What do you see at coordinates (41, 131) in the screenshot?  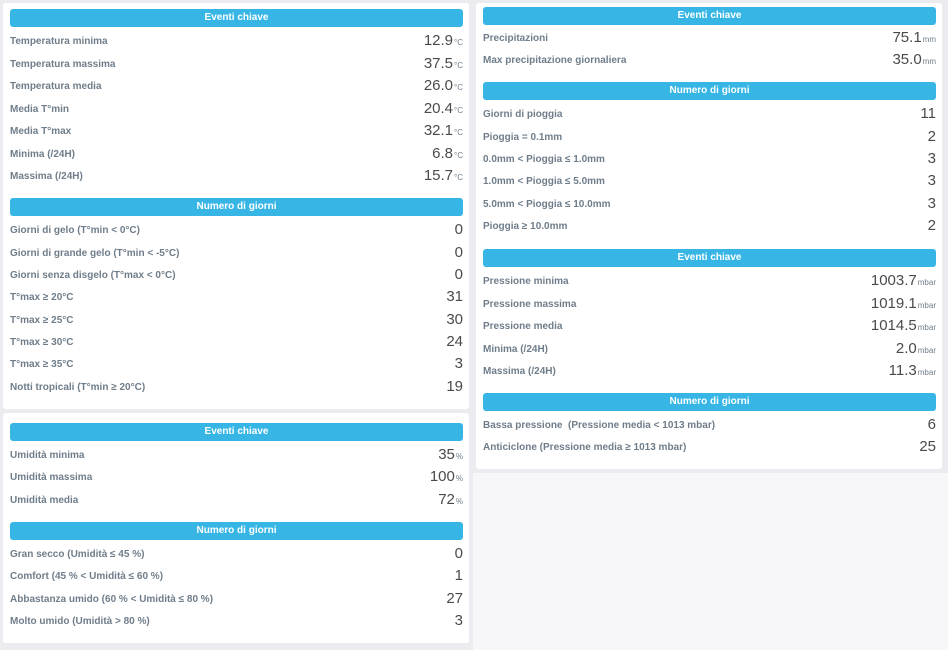 I see `row-label: Media T°max` at bounding box center [41, 131].